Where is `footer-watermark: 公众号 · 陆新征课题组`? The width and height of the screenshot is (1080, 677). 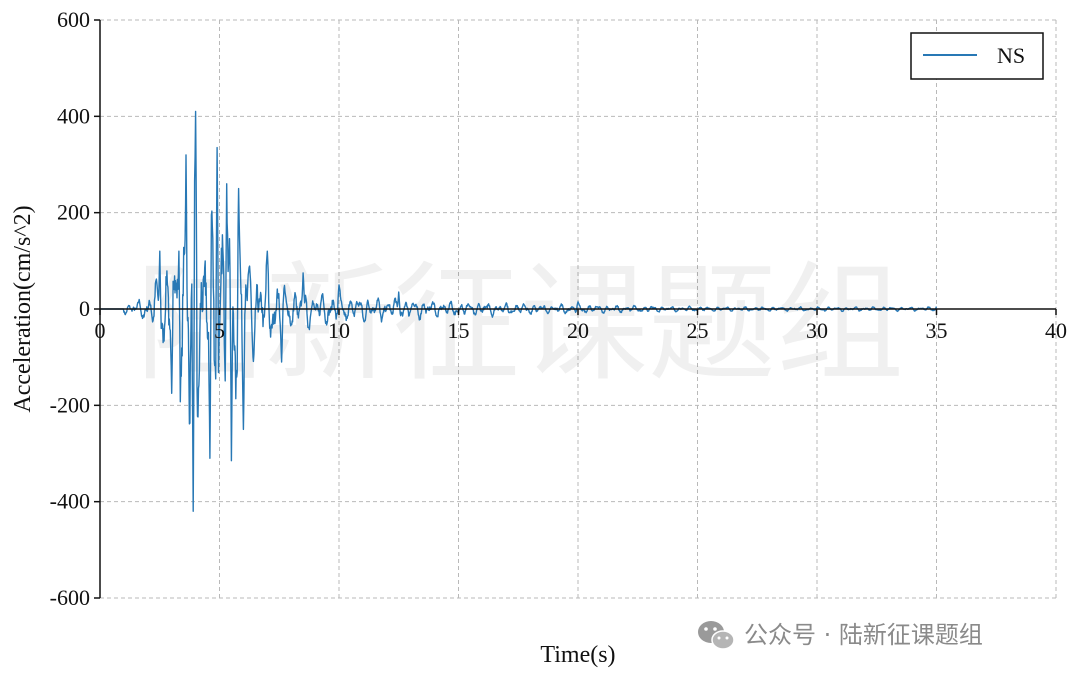 footer-watermark: 公众号 · 陆新征课题组 is located at coordinates (840, 635).